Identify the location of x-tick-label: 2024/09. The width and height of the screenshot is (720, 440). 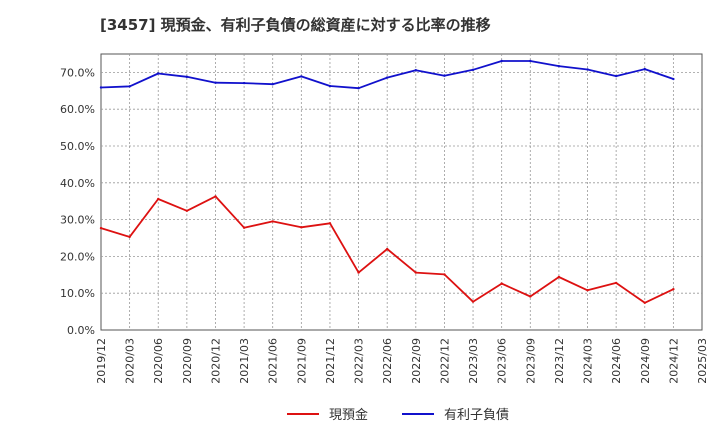
(645, 361).